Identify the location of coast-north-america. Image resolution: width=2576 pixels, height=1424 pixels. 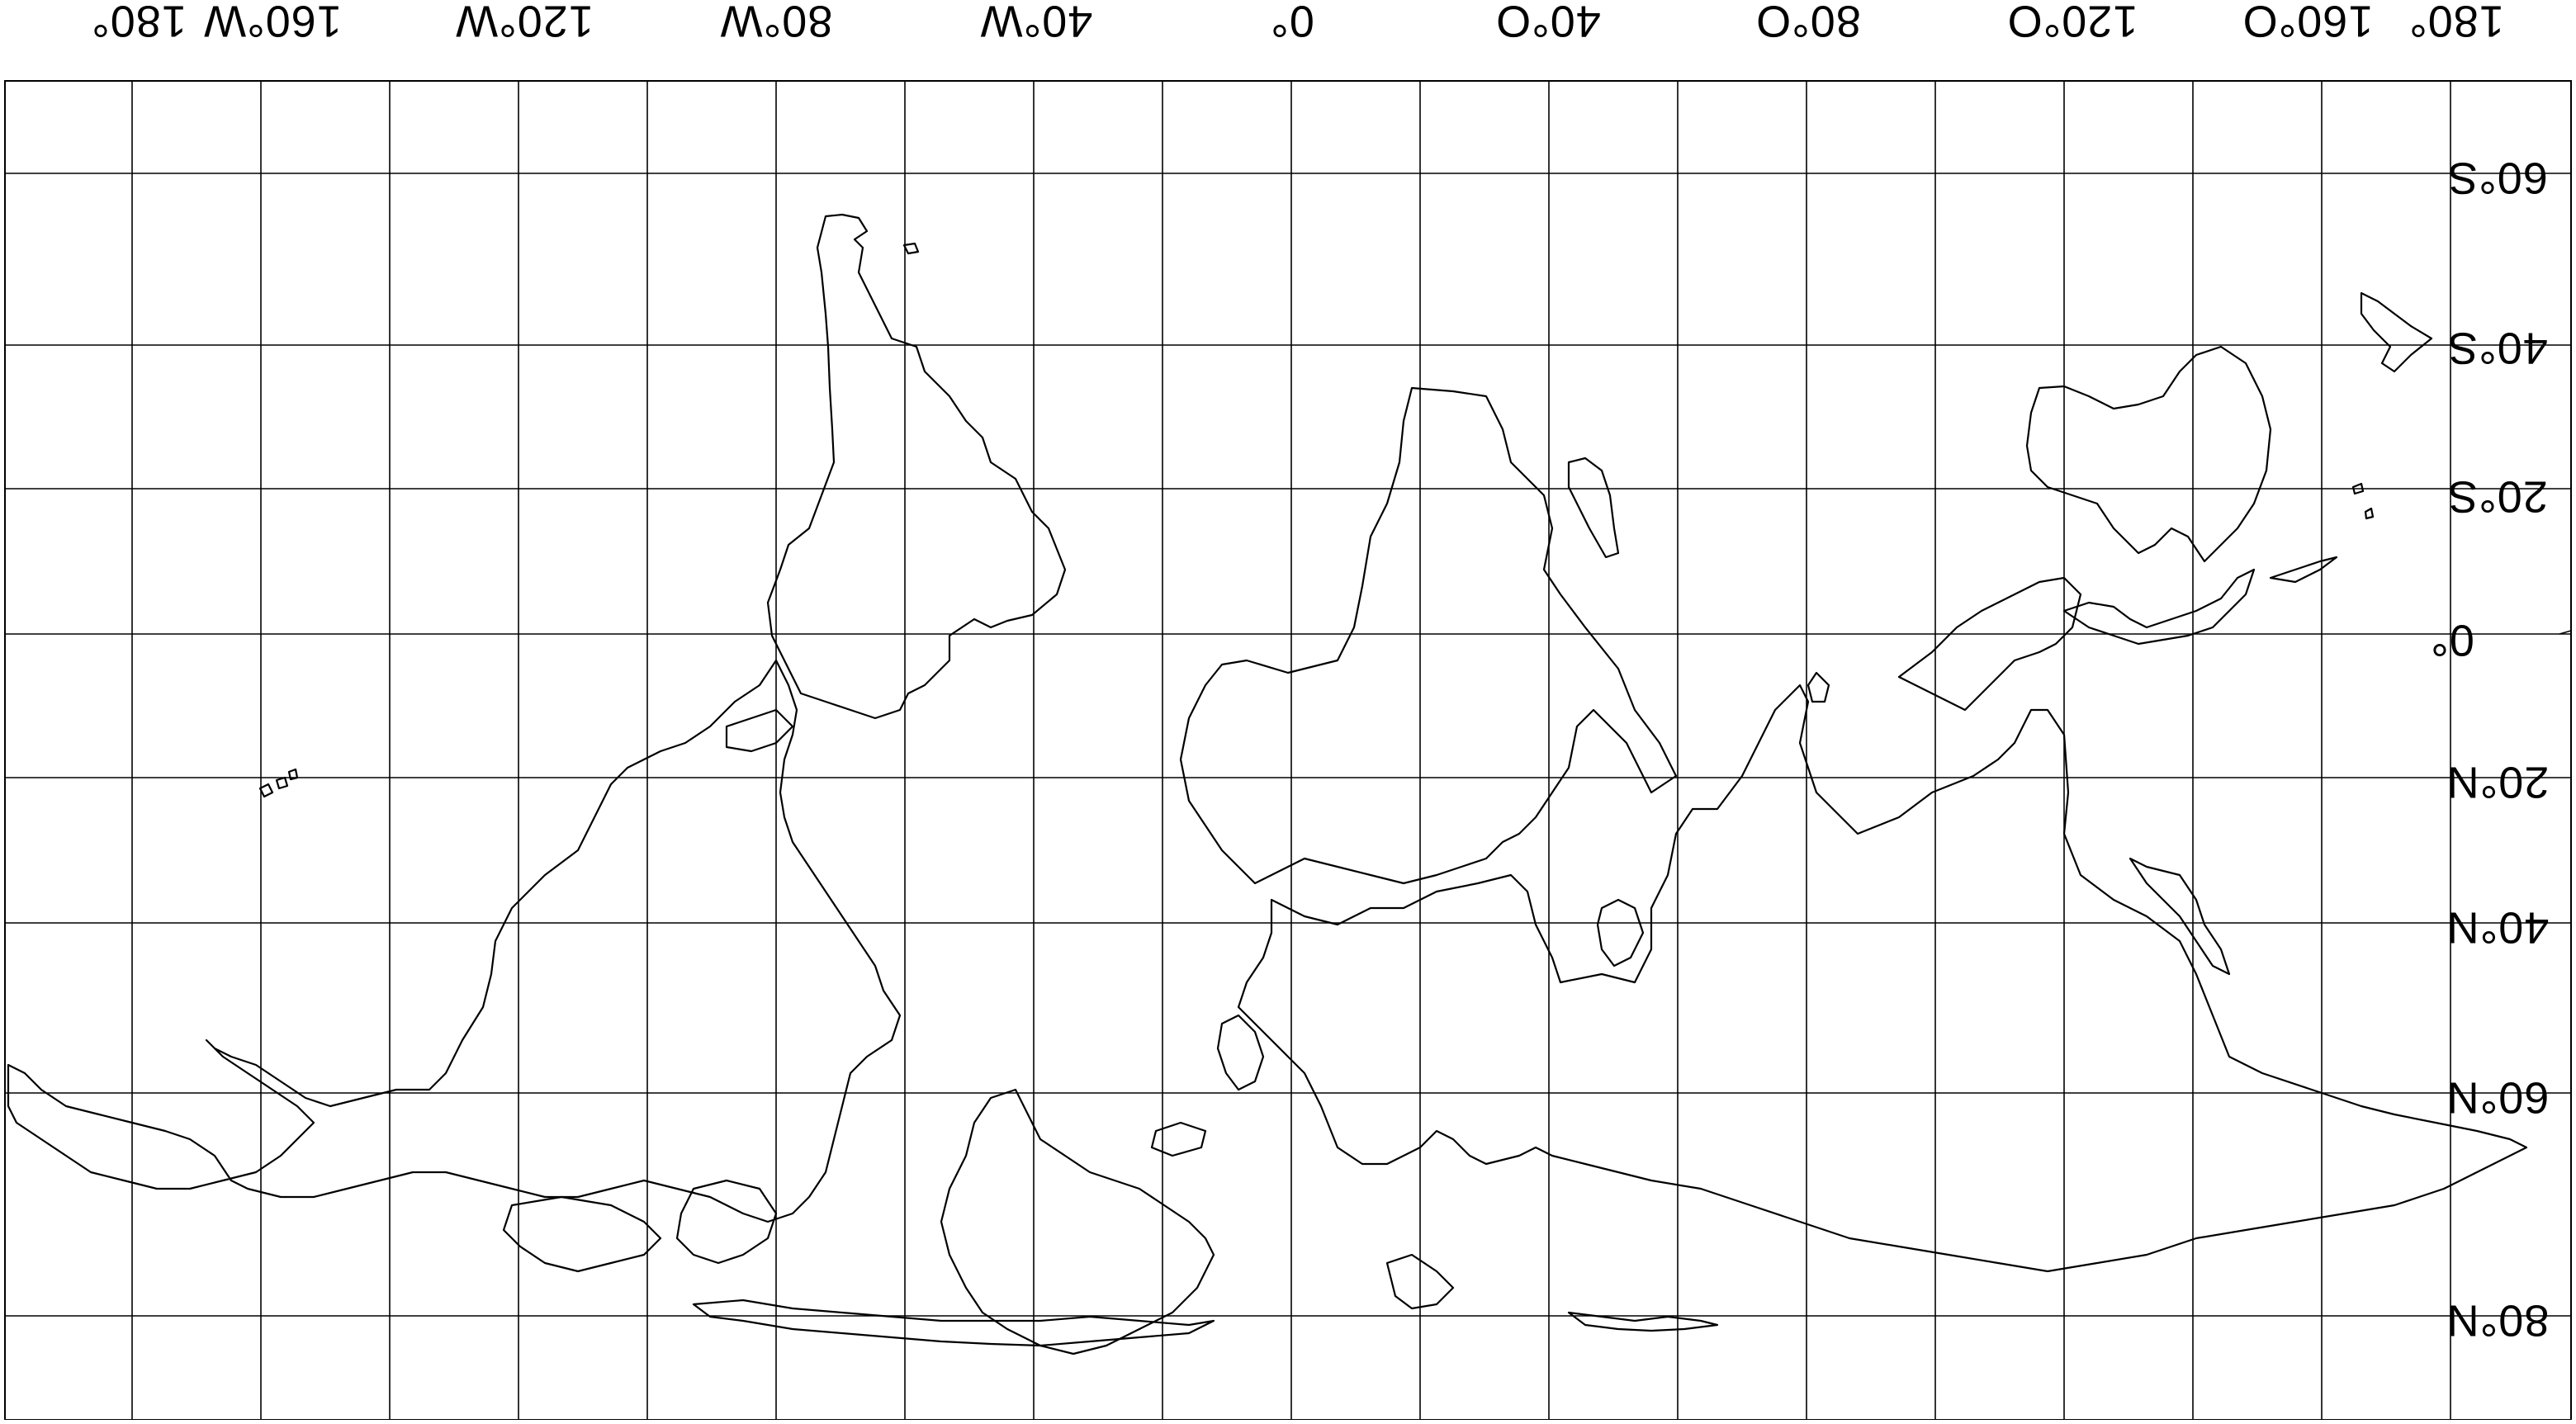
(454, 941).